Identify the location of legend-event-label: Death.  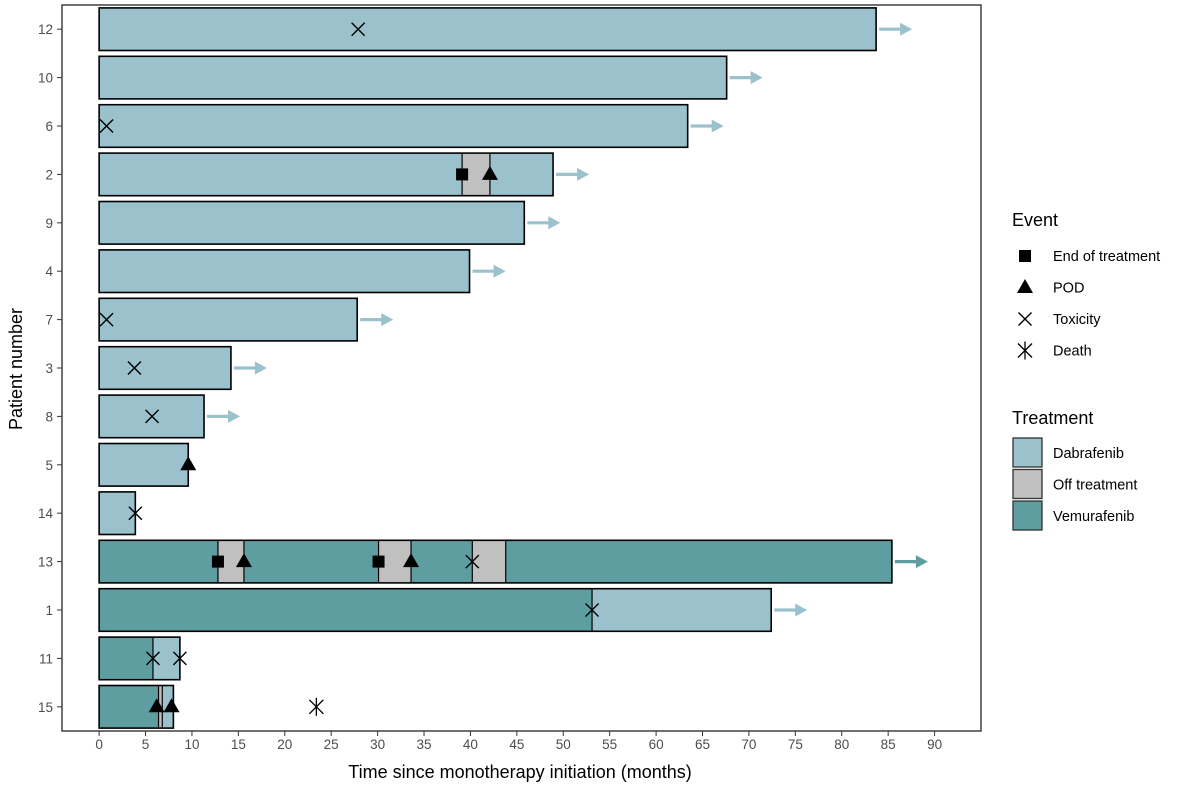
(1072, 352).